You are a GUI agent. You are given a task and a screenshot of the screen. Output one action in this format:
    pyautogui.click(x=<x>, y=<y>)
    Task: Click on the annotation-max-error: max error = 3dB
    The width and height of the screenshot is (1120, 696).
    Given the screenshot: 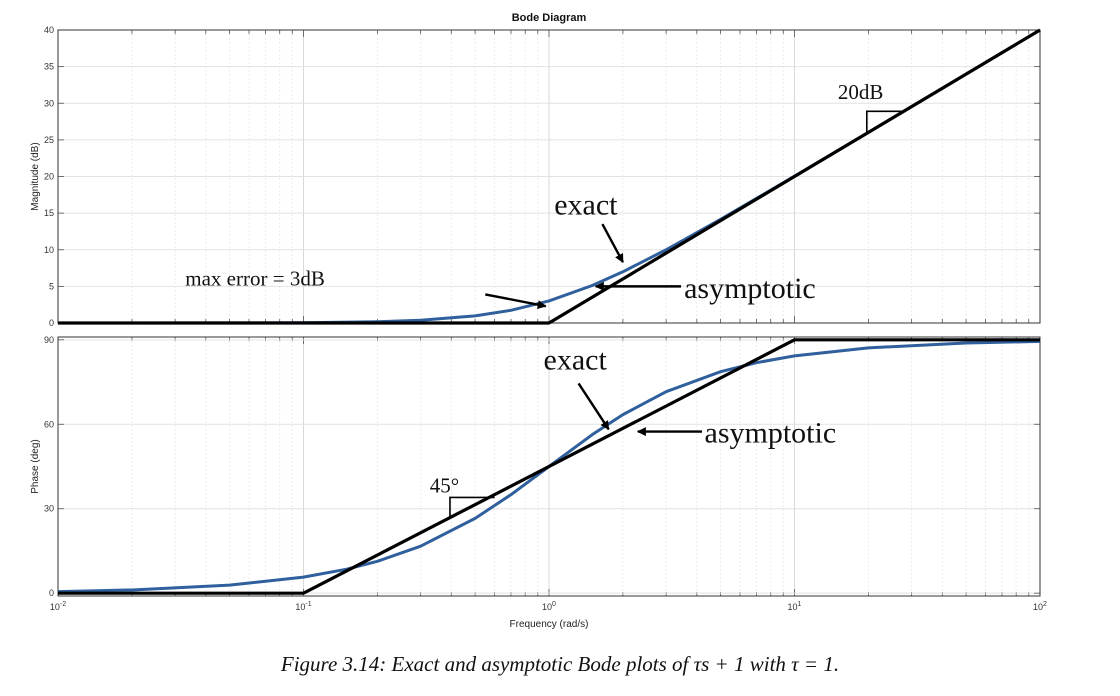 What is the action you would take?
    pyautogui.click(x=255, y=279)
    